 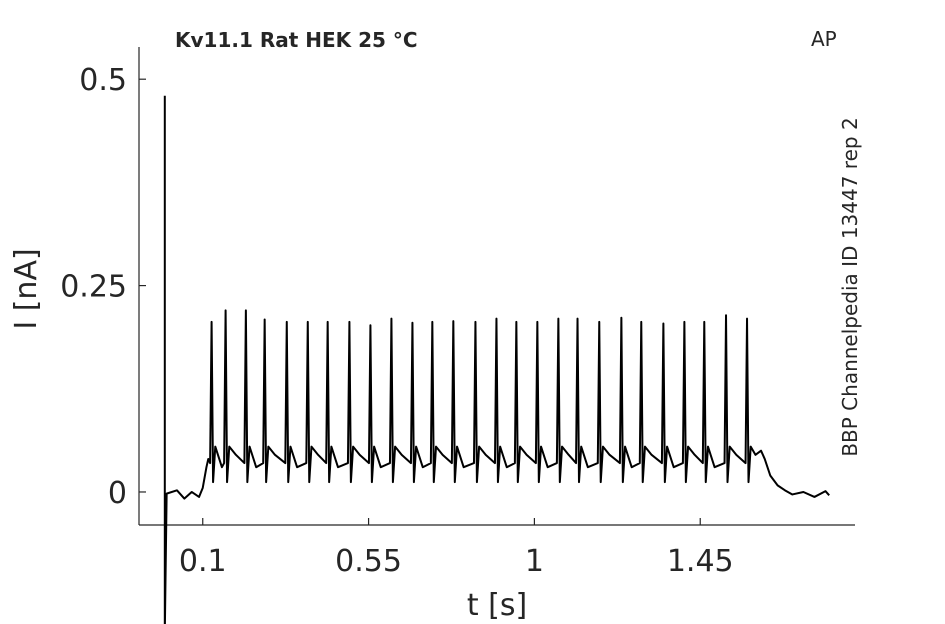 I want to click on annotation: AP, so click(x=824, y=39).